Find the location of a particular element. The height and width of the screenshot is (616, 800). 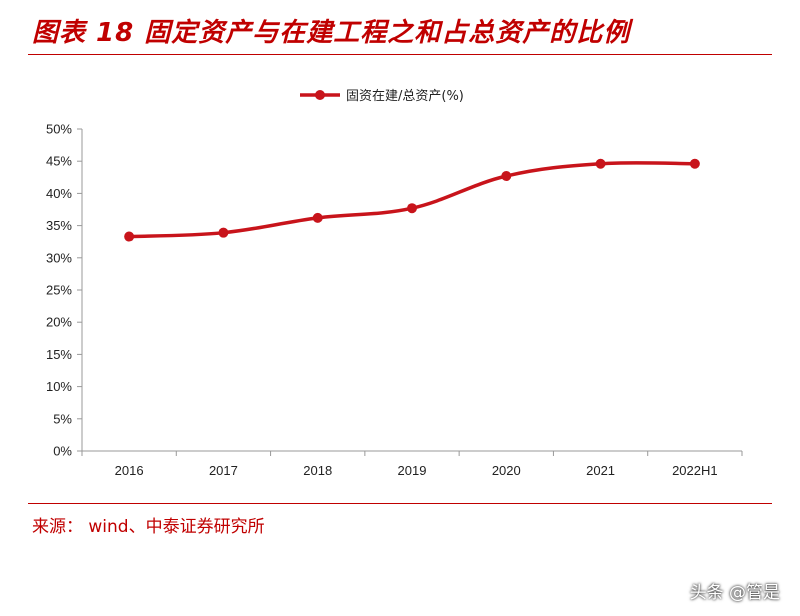

y-tick-label: 30% is located at coordinates (59, 257).